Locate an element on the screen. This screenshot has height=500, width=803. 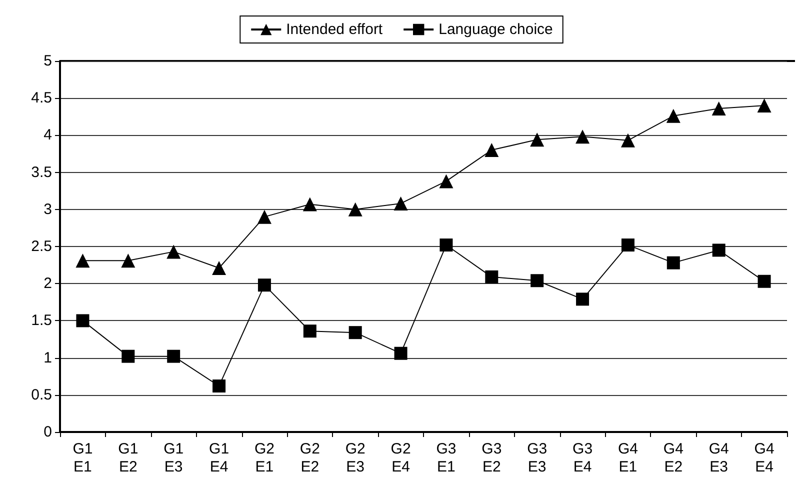
x-tick-label: G4 E1 is located at coordinates (628, 458).